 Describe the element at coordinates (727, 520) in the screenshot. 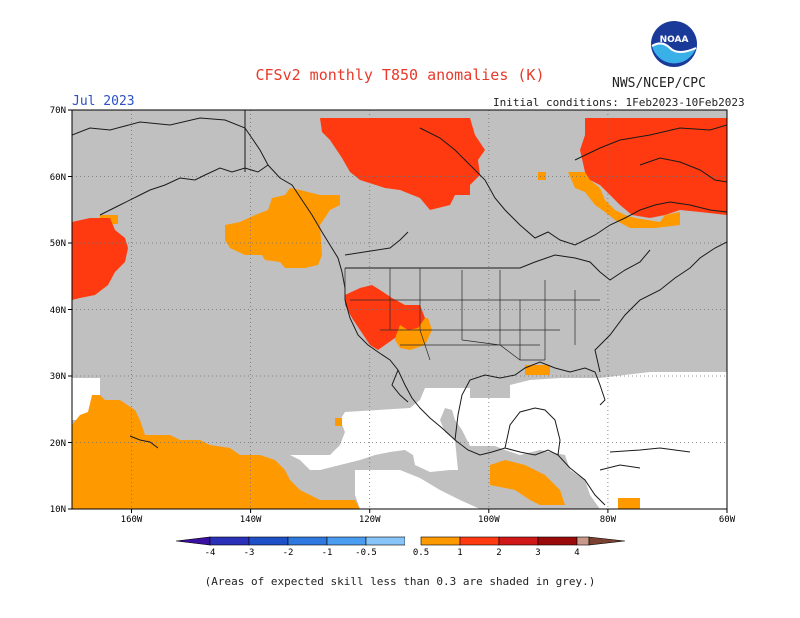

I see `lon-label-60w: 60W` at that location.